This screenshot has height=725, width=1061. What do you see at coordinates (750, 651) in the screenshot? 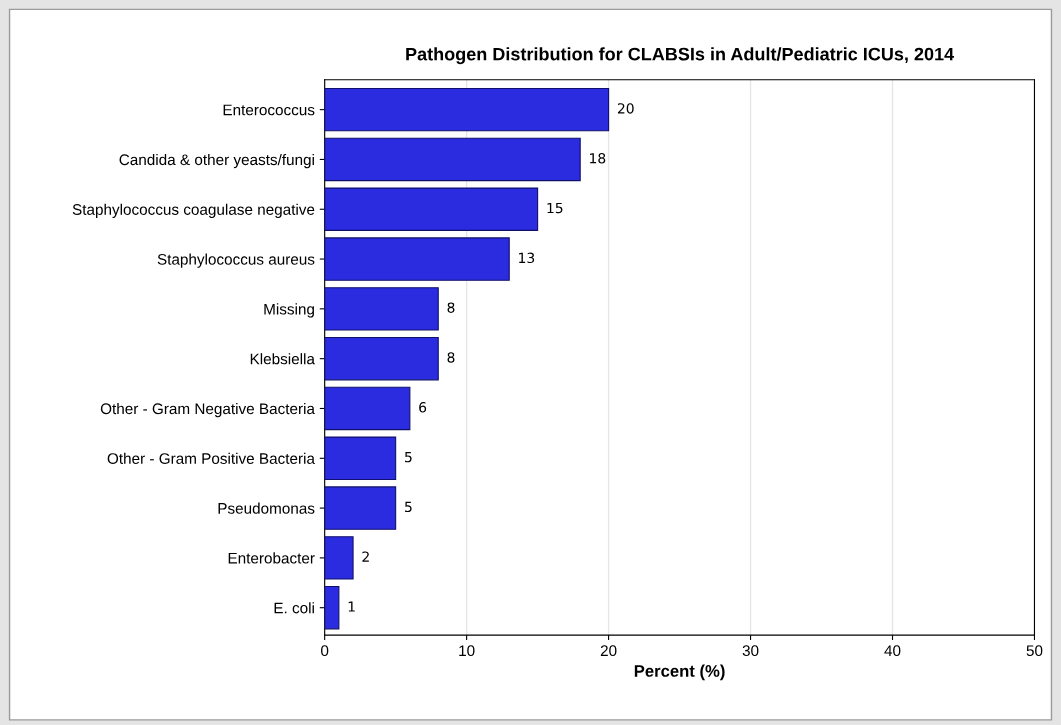
I see `x-tick-label: 30` at bounding box center [750, 651].